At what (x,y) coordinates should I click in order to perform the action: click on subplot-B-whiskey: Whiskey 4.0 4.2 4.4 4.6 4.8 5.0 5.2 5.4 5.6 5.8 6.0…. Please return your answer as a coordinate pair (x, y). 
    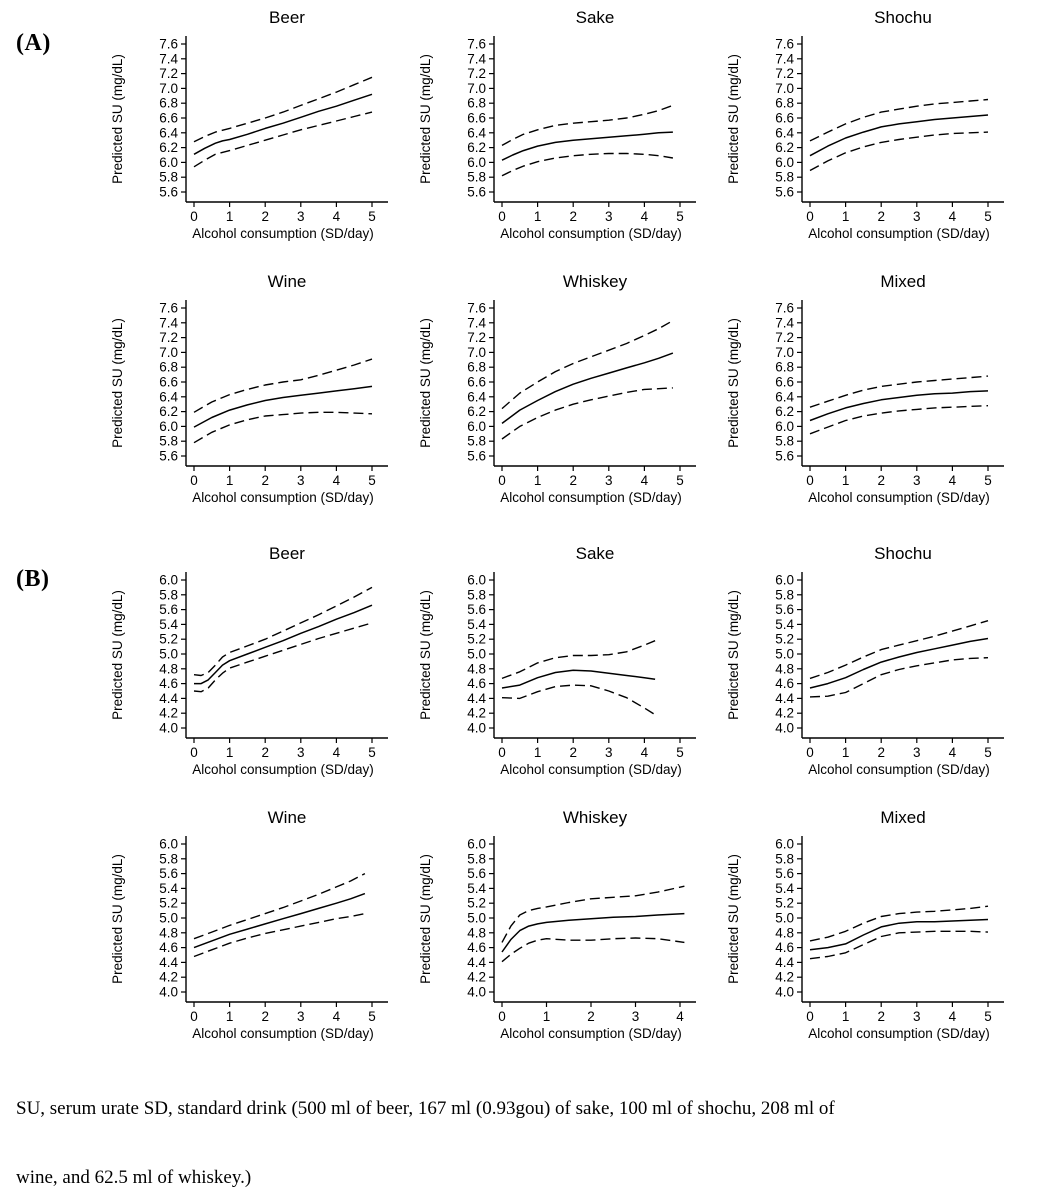
    Looking at the image, I should click on (564, 932).